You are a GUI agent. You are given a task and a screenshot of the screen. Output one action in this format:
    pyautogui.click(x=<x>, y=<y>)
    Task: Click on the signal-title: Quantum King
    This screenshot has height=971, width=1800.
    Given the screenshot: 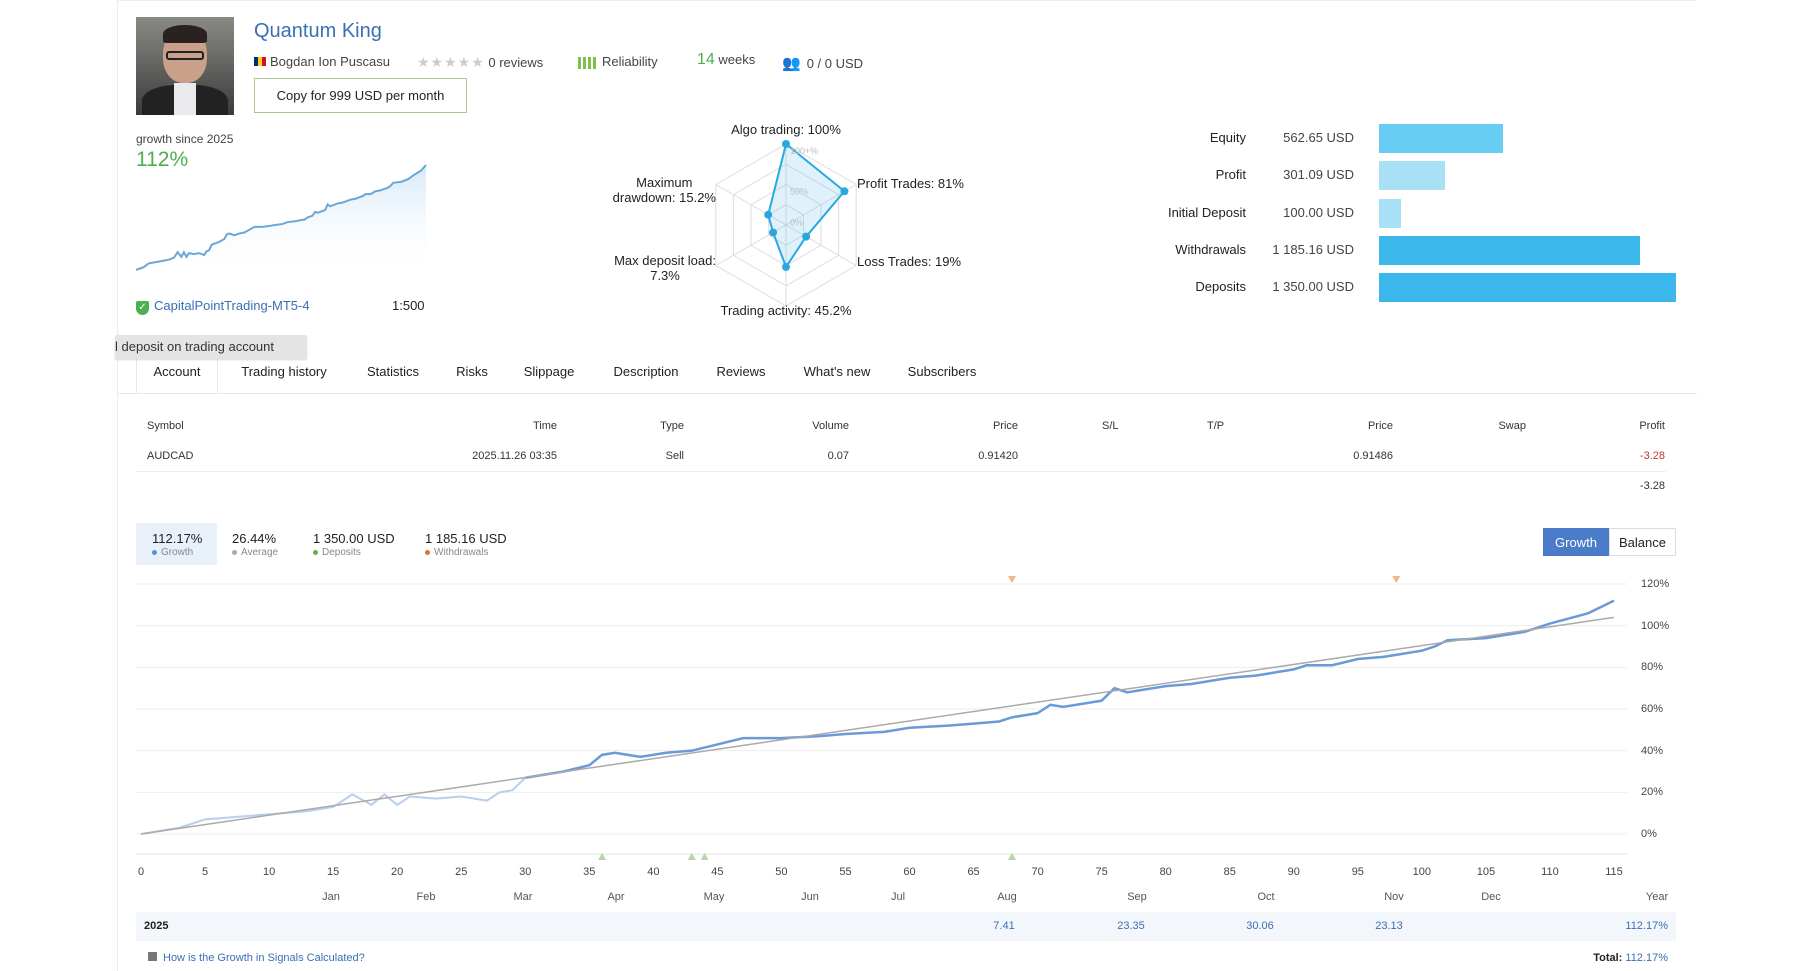 What is the action you would take?
    pyautogui.click(x=318, y=31)
    